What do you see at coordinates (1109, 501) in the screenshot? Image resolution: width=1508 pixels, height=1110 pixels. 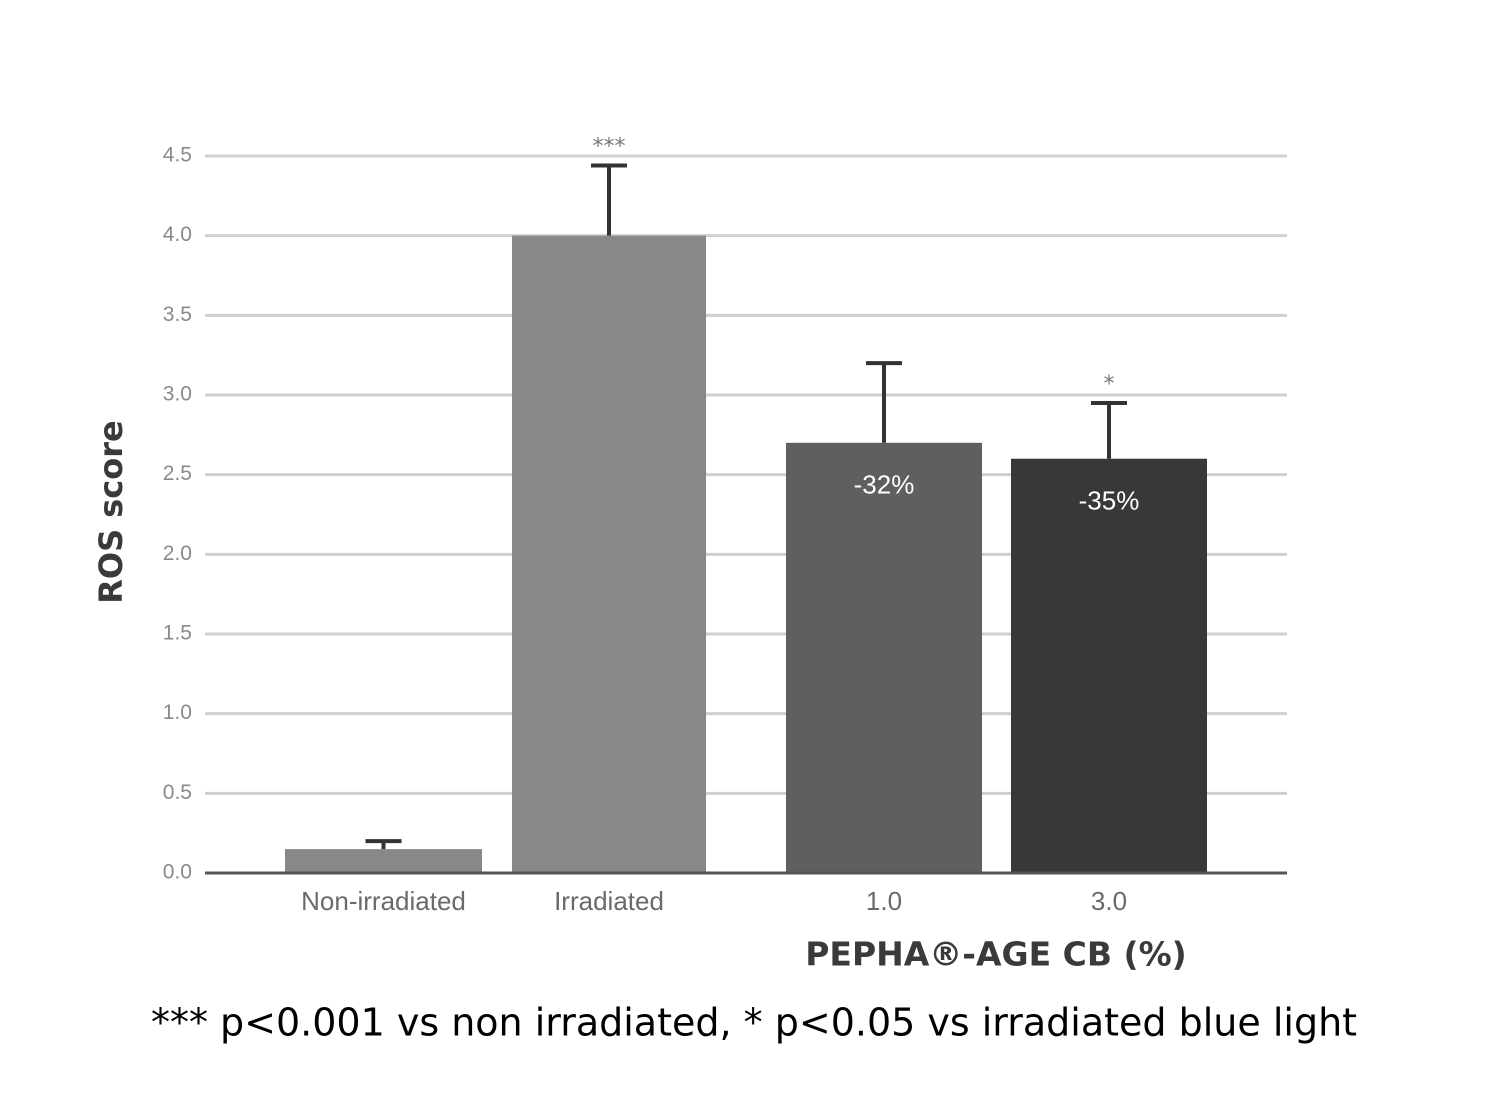 I see `change-label: -35%` at bounding box center [1109, 501].